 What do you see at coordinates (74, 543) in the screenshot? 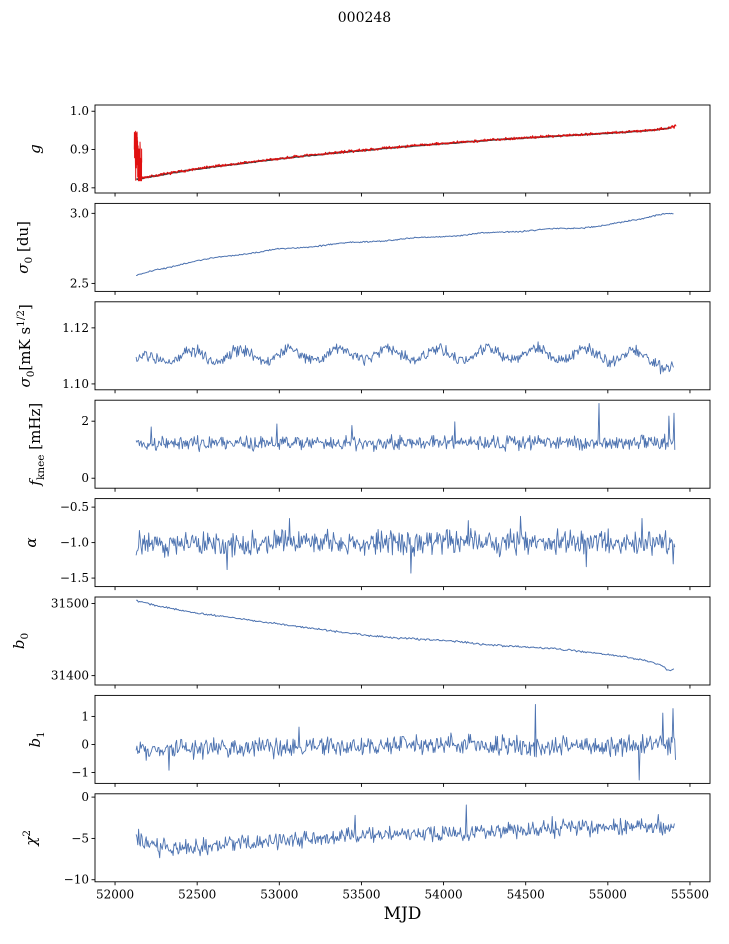
I see `y-tick-label: −1.0` at bounding box center [74, 543].